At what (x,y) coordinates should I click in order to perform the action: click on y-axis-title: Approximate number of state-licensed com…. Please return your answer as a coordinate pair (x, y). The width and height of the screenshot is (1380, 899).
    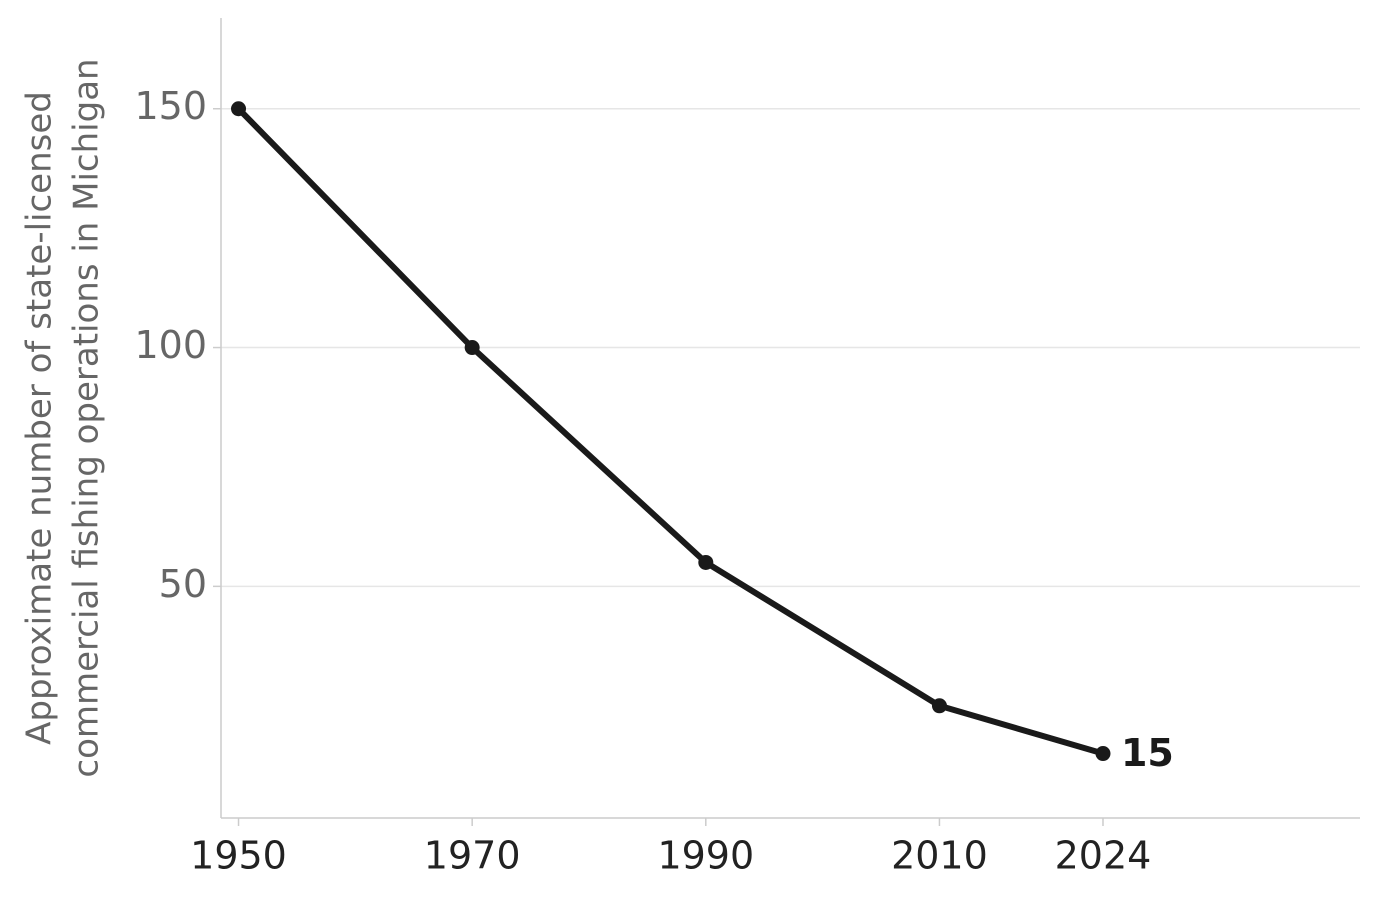
    Looking at the image, I should click on (63, 417).